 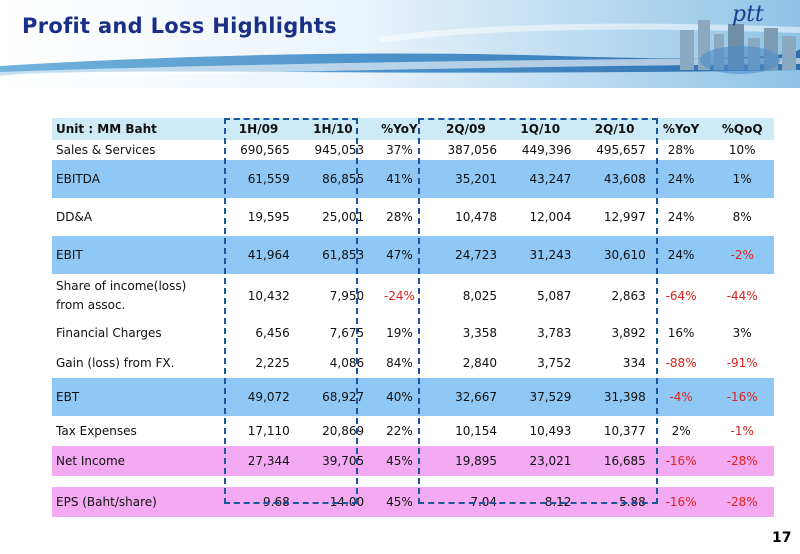 I want to click on cell-value: -64%, so click(x=681, y=295).